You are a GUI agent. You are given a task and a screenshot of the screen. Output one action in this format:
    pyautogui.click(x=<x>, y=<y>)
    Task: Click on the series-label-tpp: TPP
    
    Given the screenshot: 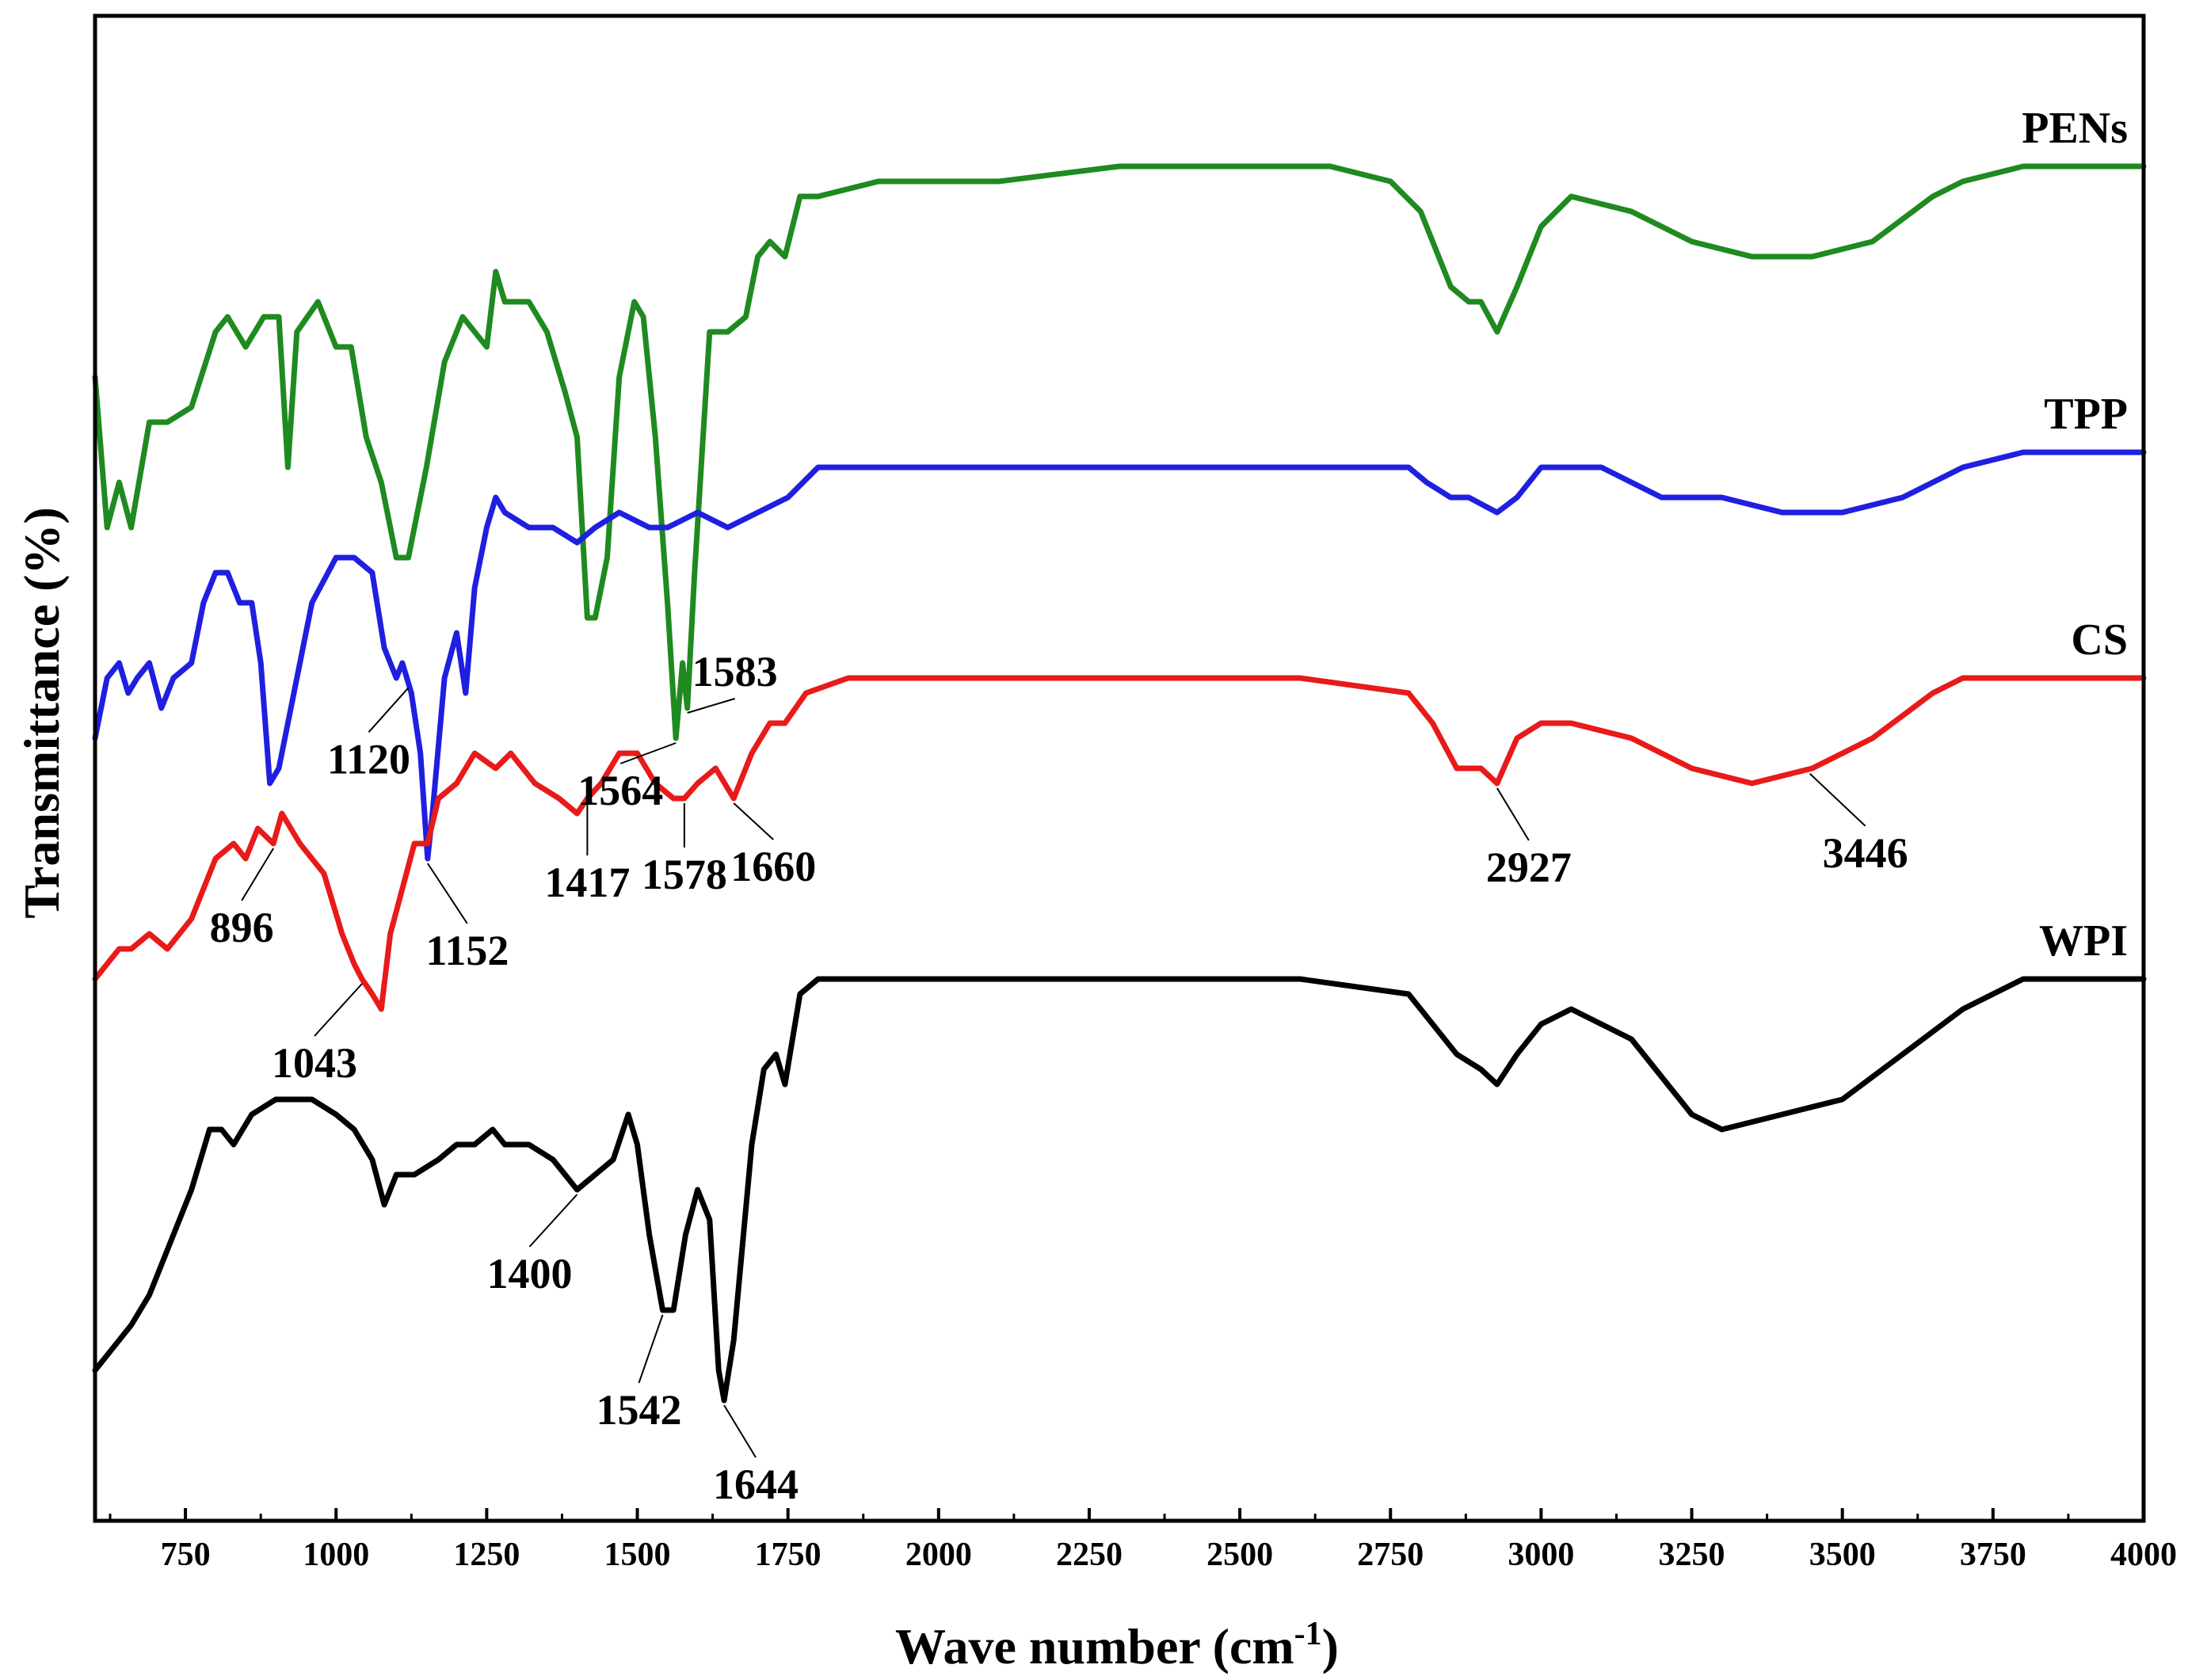 What is the action you would take?
    pyautogui.click(x=2086, y=414)
    